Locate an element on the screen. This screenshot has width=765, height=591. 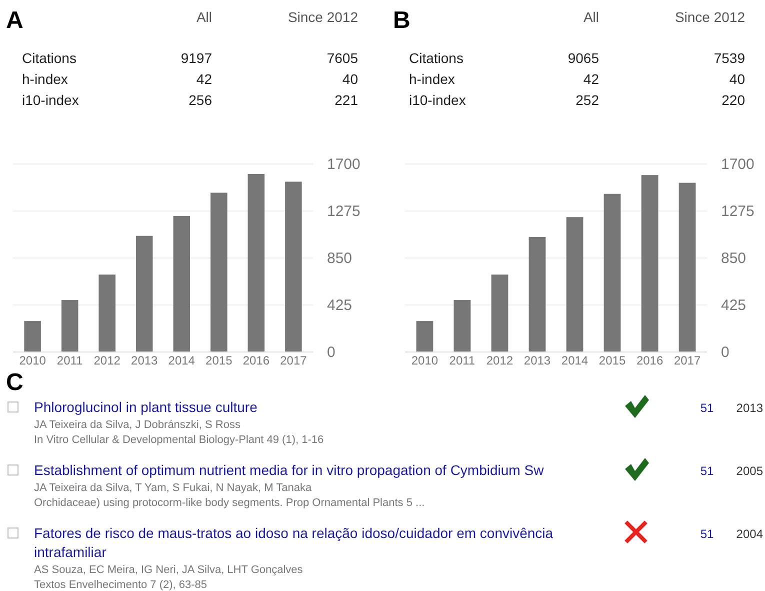
text: B is located at coordinates (401, 20).